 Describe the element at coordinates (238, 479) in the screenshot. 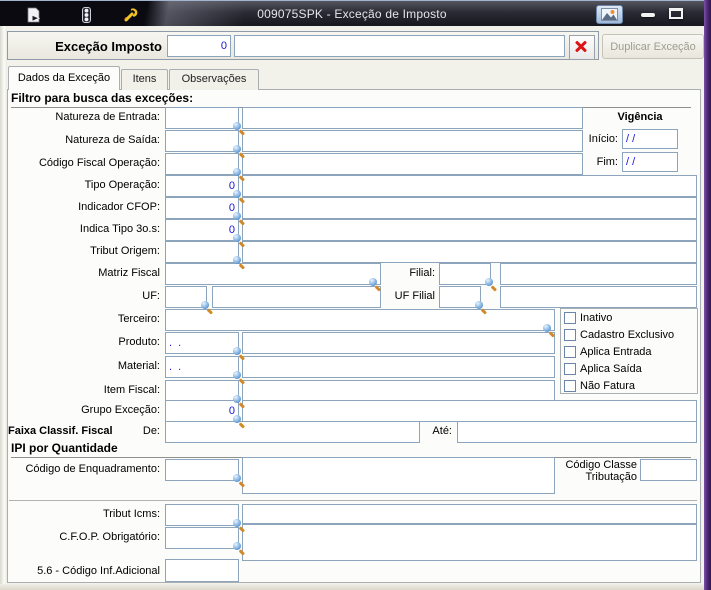

I see `codigo-enquadramento-lookup-icon` at that location.